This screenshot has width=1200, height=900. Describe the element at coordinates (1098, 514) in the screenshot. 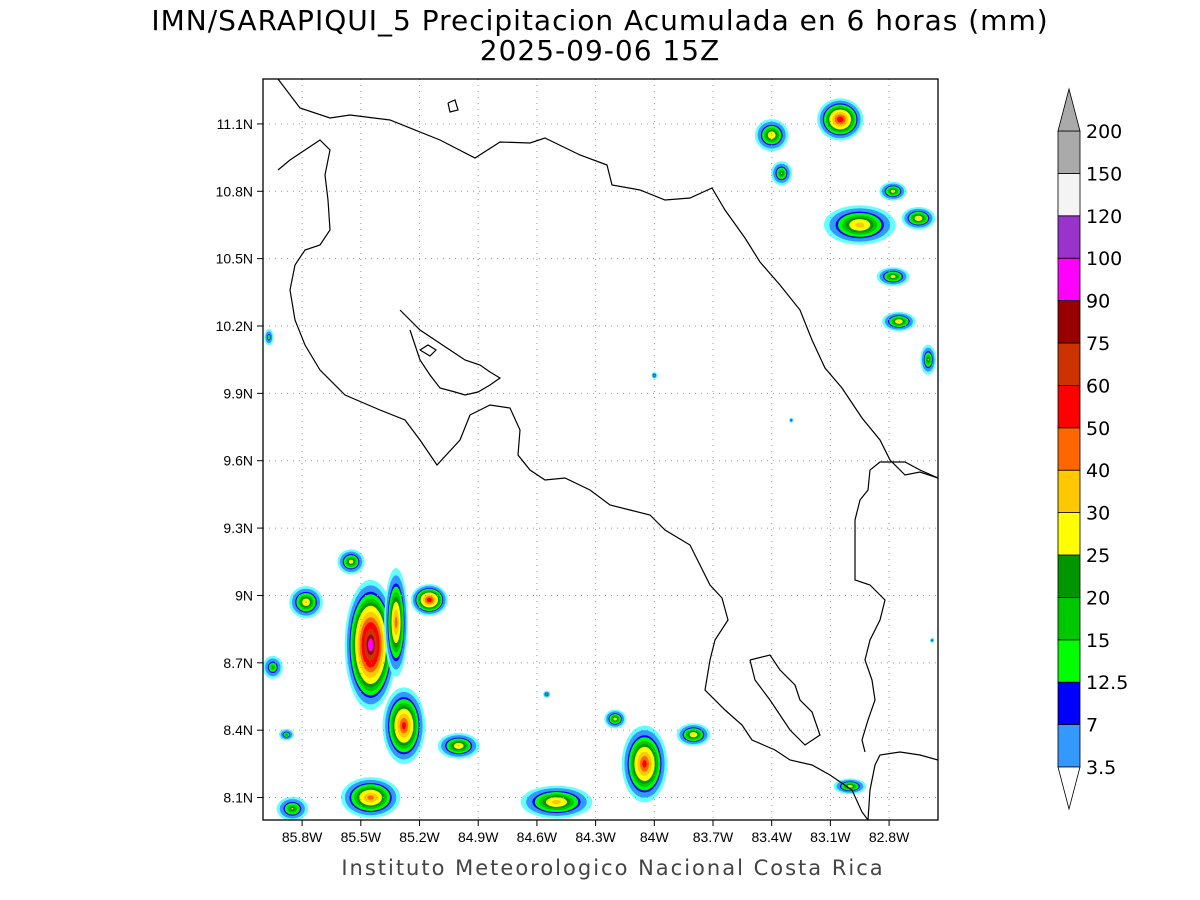

I see `colorbar-label: 30` at that location.